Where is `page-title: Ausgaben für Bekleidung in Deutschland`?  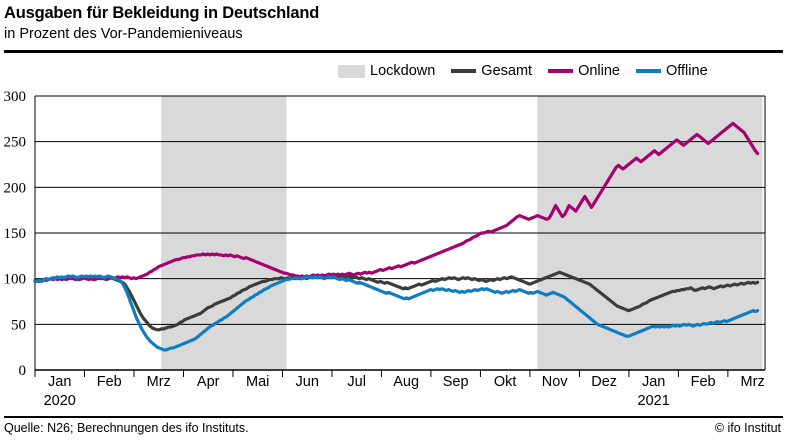
page-title: Ausgaben für Bekleidung in Deutschland is located at coordinates (162, 13).